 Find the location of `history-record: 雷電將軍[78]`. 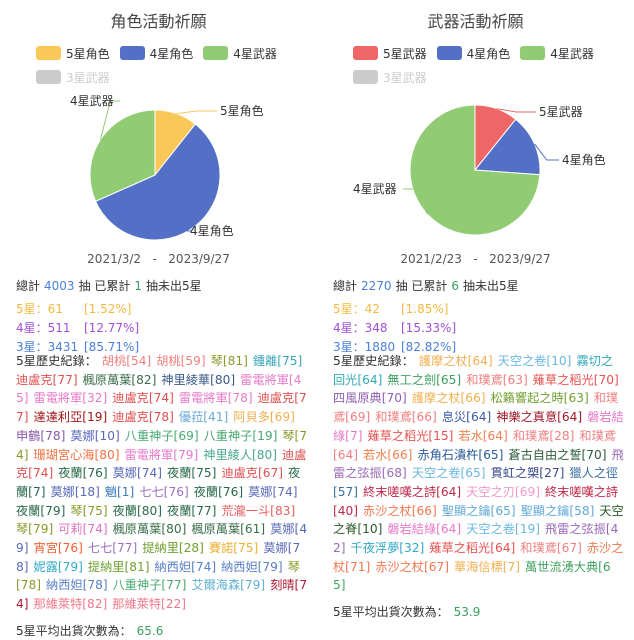

history-record: 雷電將軍[78] is located at coordinates (215, 398).